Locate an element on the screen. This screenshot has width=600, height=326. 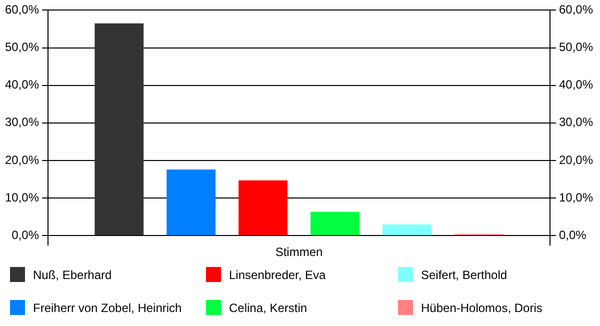
y-tick-label: 20,0% is located at coordinates (22, 159).